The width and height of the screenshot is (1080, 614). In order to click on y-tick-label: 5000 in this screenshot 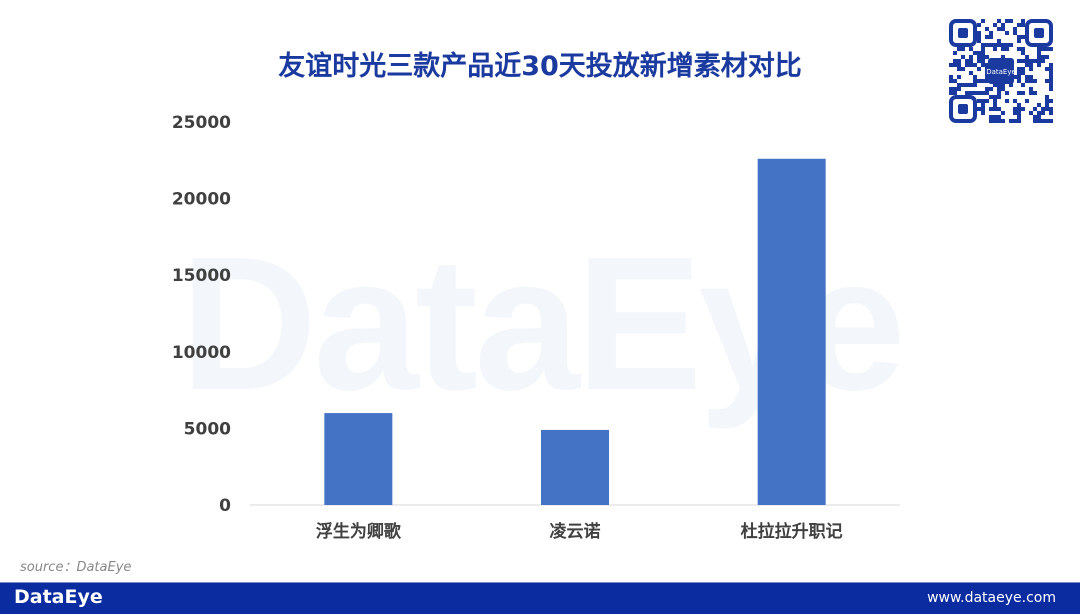, I will do `click(207, 429)`.